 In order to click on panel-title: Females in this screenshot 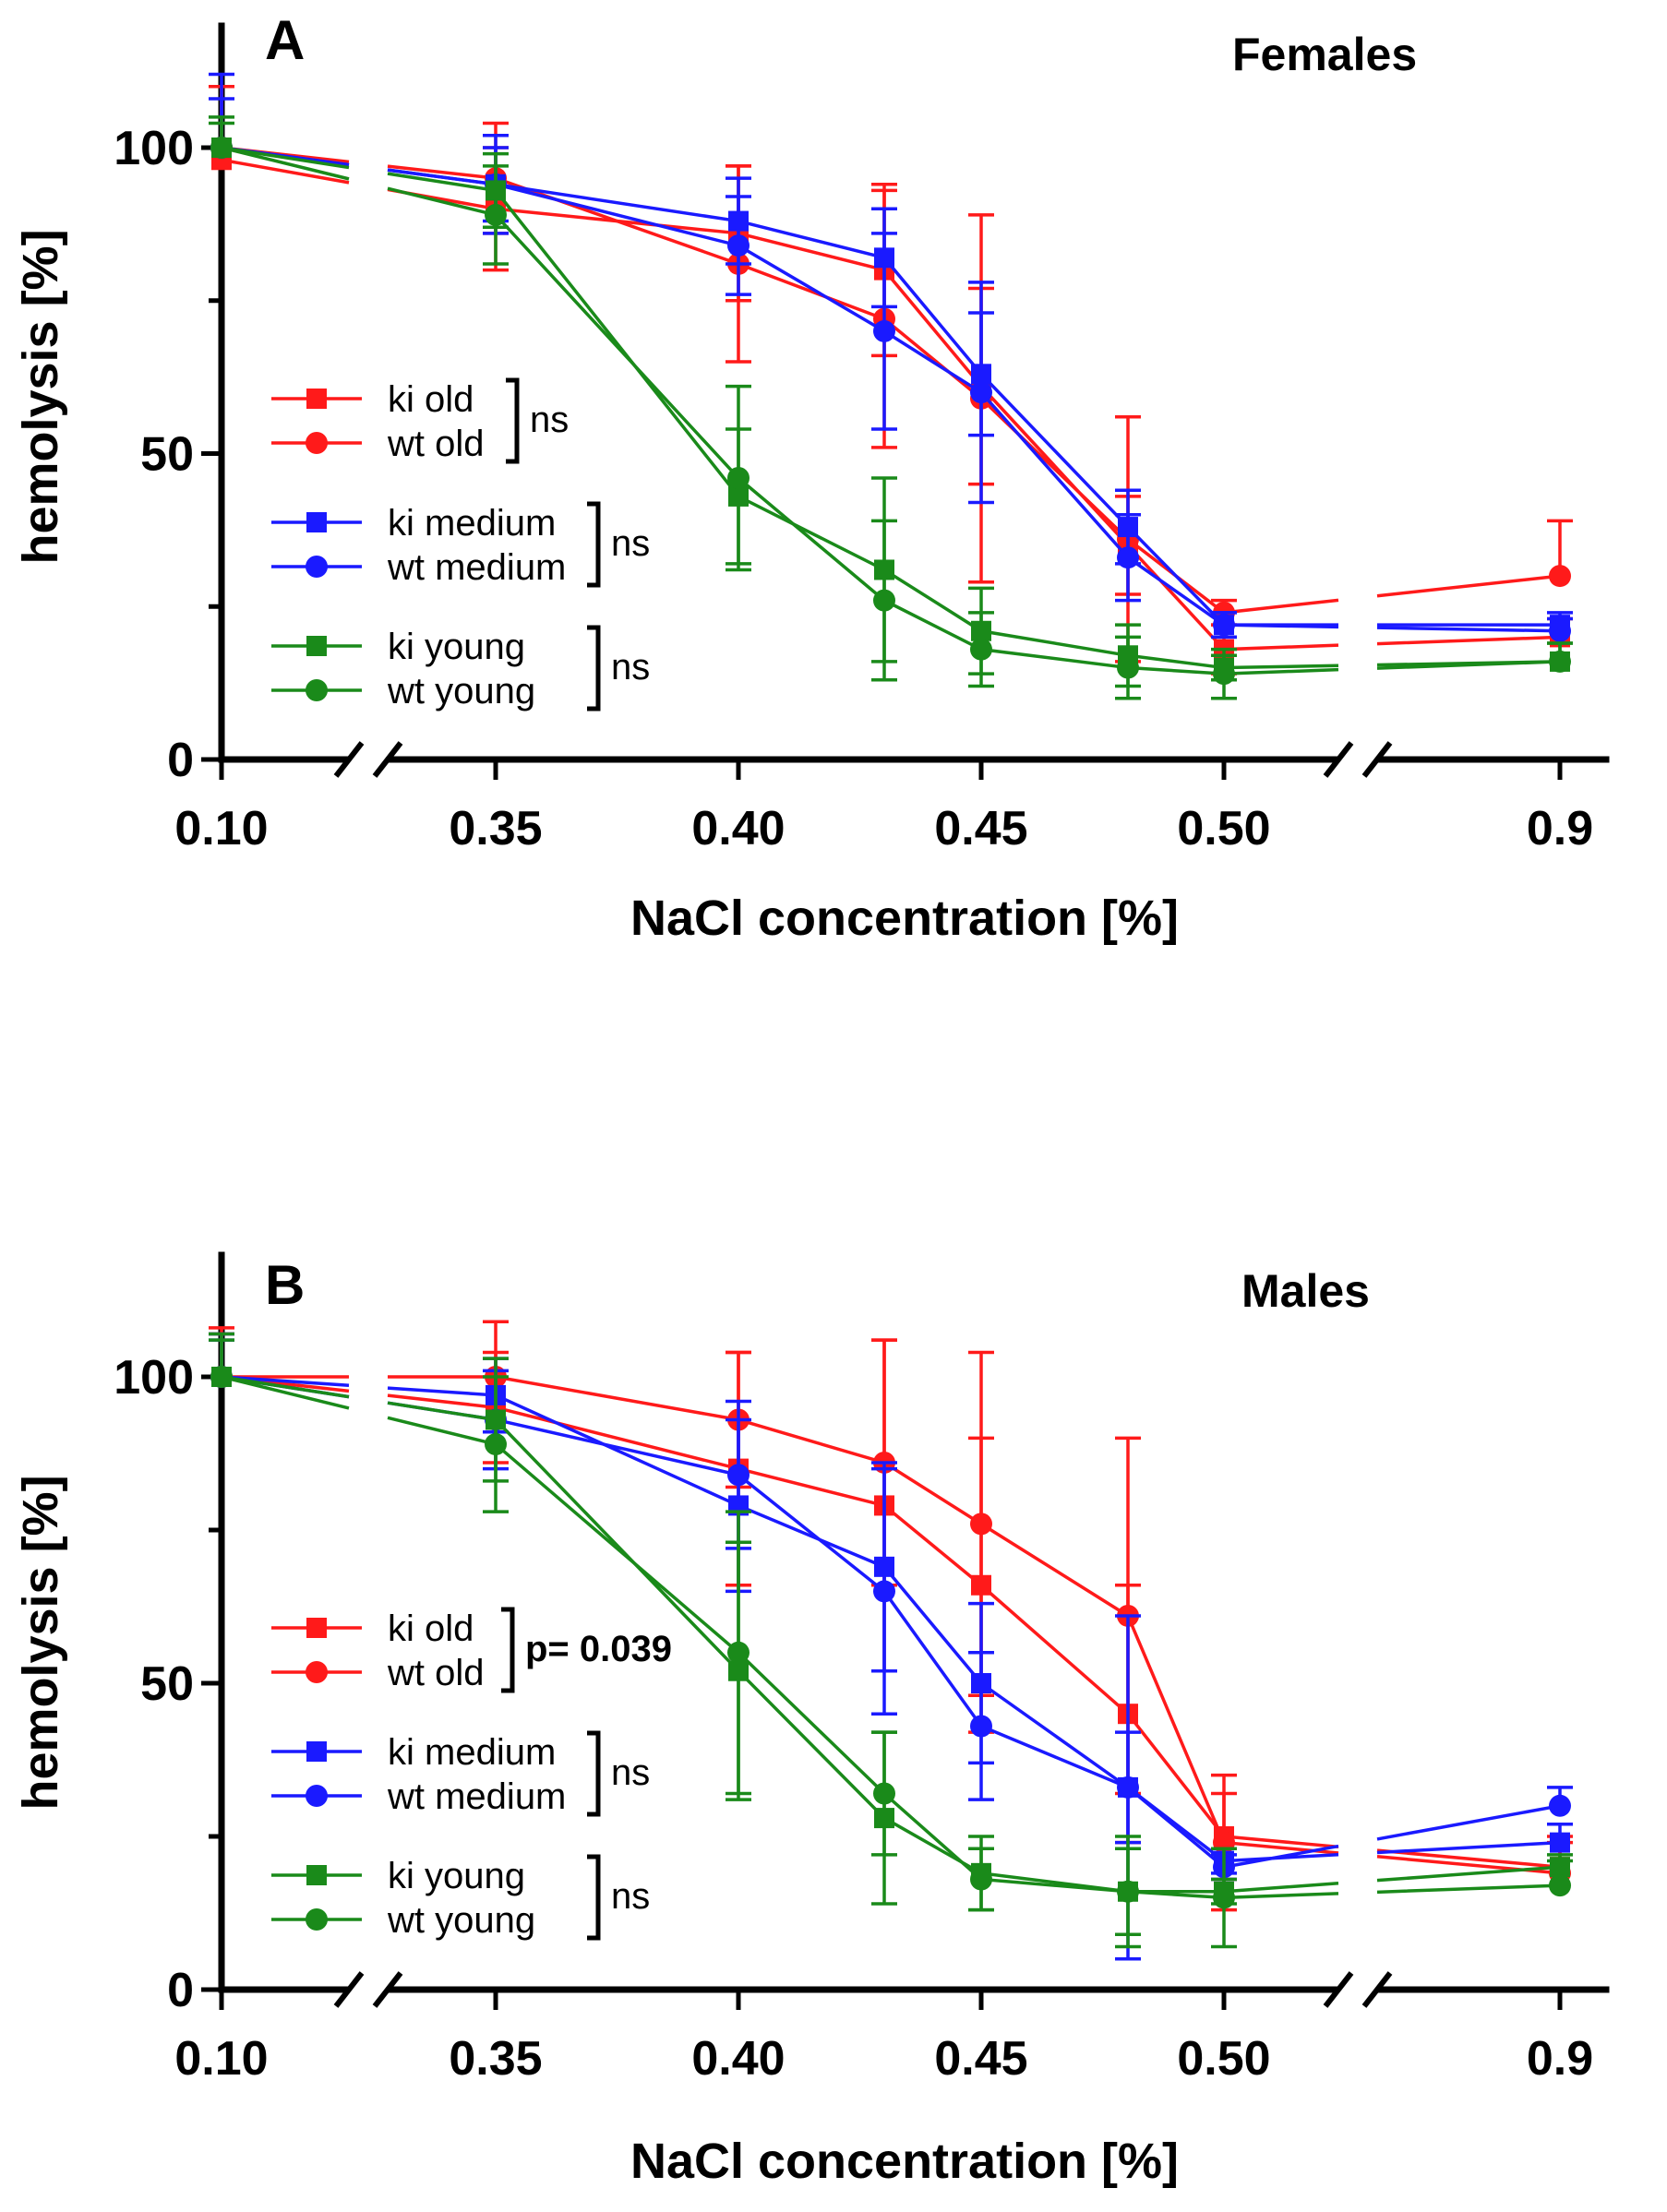, I will do `click(1324, 54)`.